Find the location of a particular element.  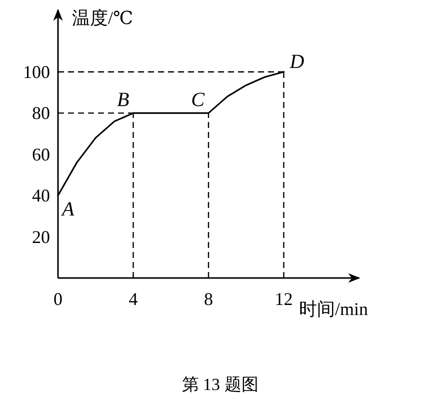

y-tick-label: 20 is located at coordinates (41, 236).